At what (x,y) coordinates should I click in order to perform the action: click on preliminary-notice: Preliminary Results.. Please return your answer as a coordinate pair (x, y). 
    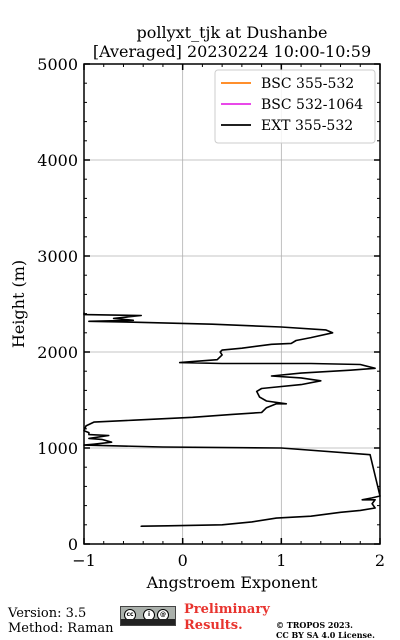
    Looking at the image, I should click on (227, 617).